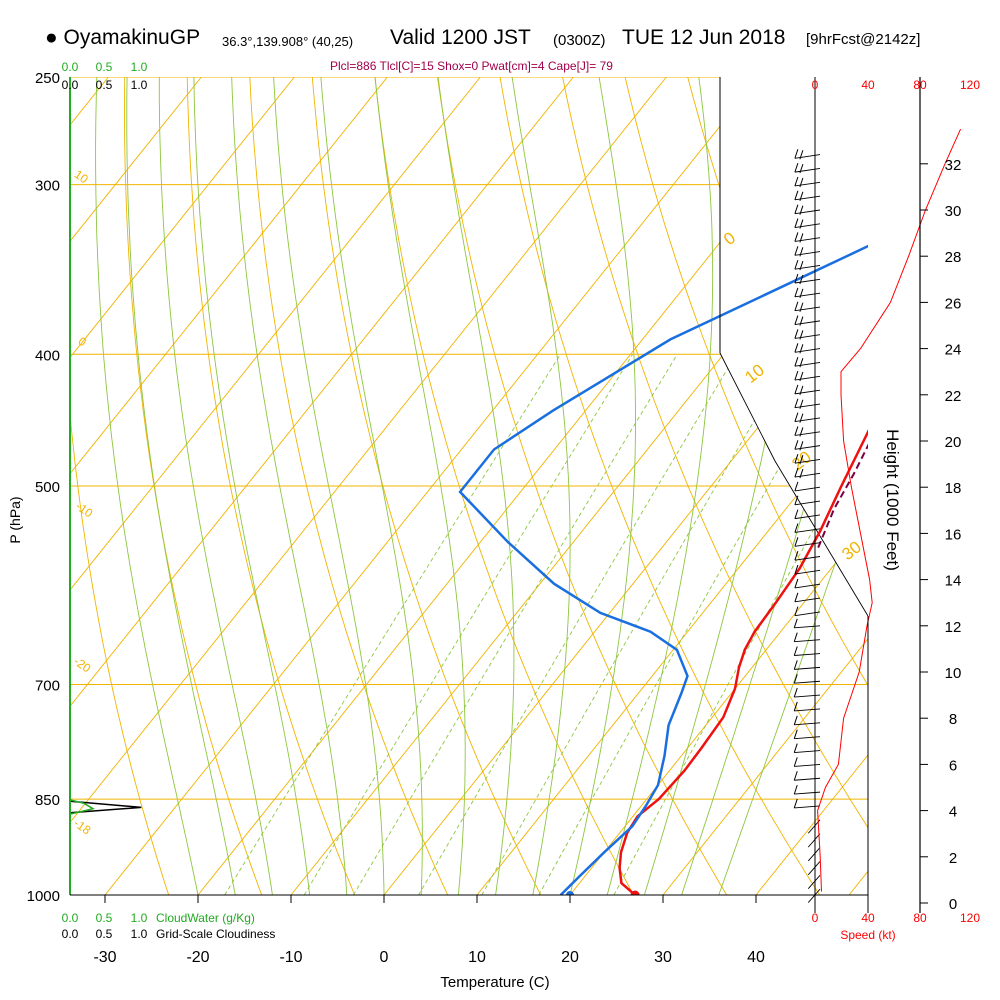 The image size is (1000, 1000). What do you see at coordinates (953, 904) in the screenshot?
I see `height-tick-label: 0` at bounding box center [953, 904].